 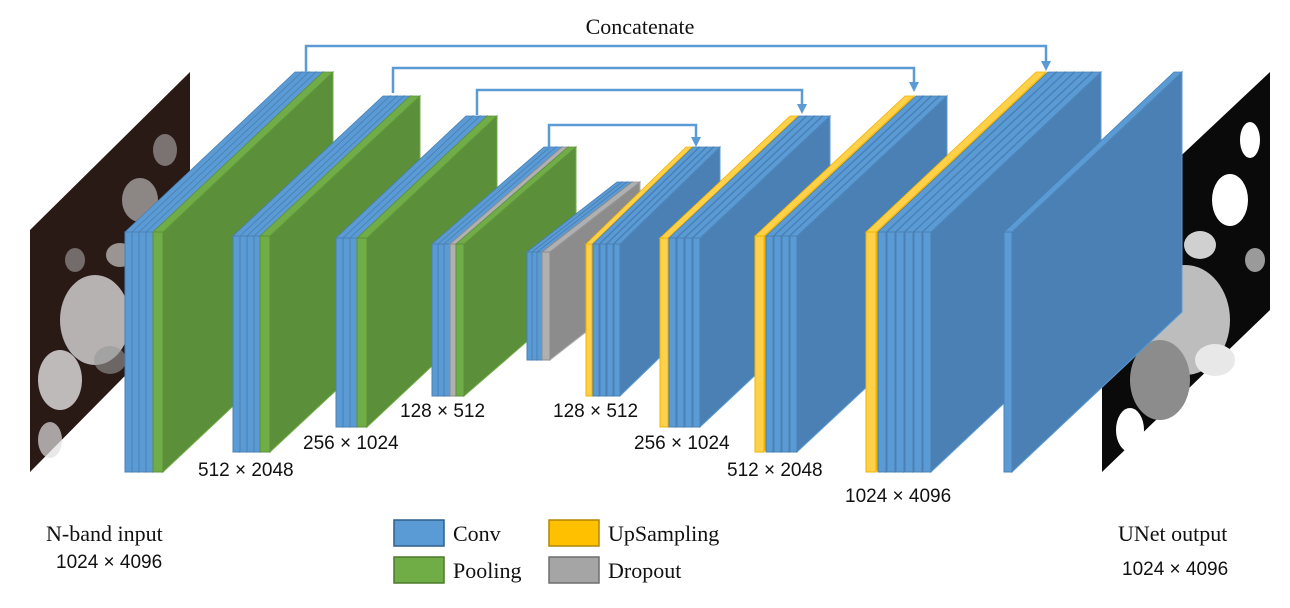 What do you see at coordinates (644, 570) in the screenshot?
I see `legend-label-dropout: Dropout` at bounding box center [644, 570].